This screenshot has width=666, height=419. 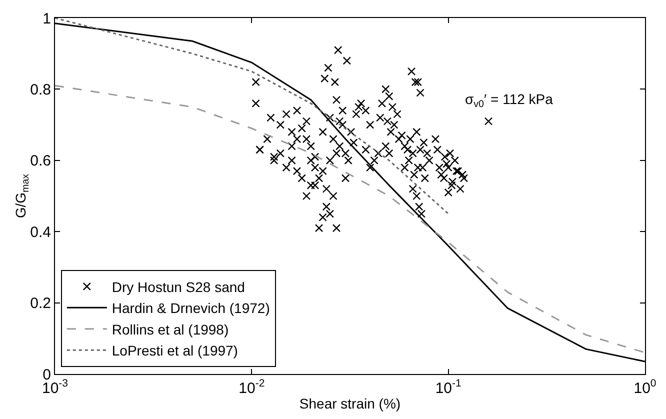 I want to click on y-tick-label: 0.6, so click(x=40, y=161).